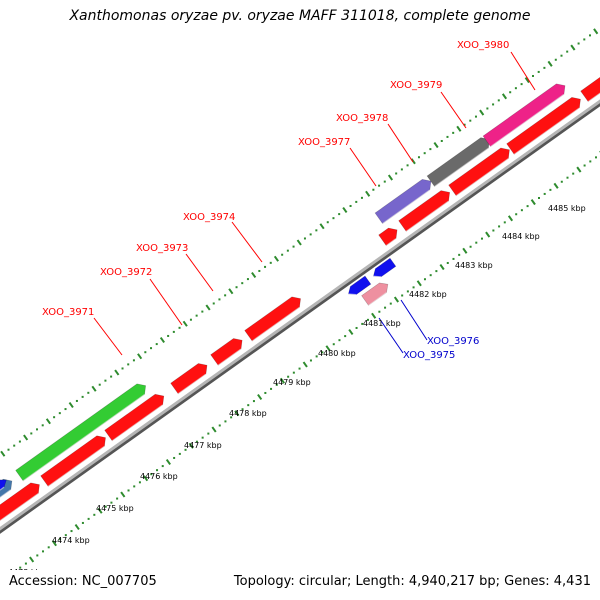 This screenshot has width=600, height=600. Describe the element at coordinates (483, 45) in the screenshot. I see `gene-label-xoo-3980: XOO_3980` at that location.